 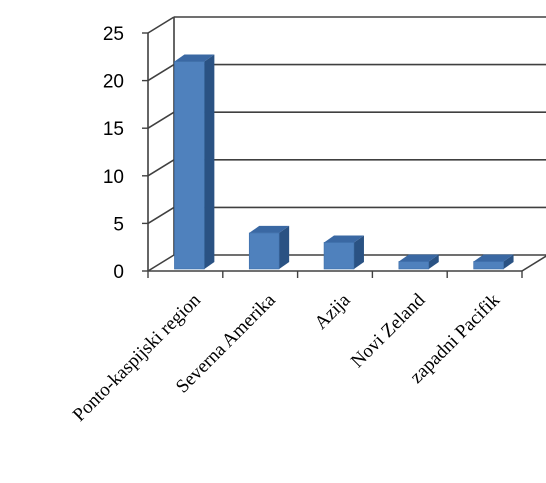 I want to click on x-tick-label: Ponto-kaspijski region, so click(x=137, y=357).